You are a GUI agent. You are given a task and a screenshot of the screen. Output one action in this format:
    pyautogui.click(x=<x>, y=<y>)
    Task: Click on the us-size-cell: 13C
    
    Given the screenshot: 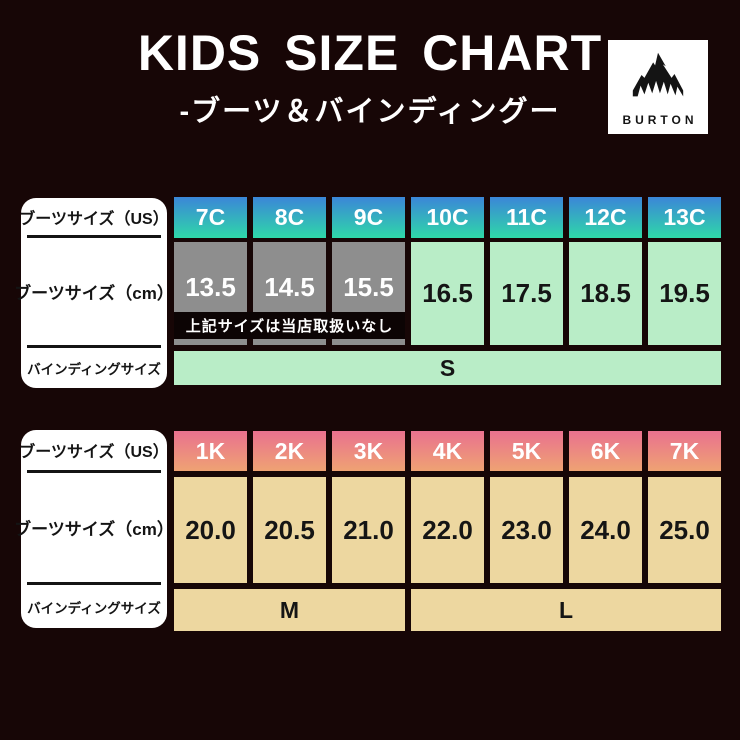 What is the action you would take?
    pyautogui.click(x=684, y=217)
    